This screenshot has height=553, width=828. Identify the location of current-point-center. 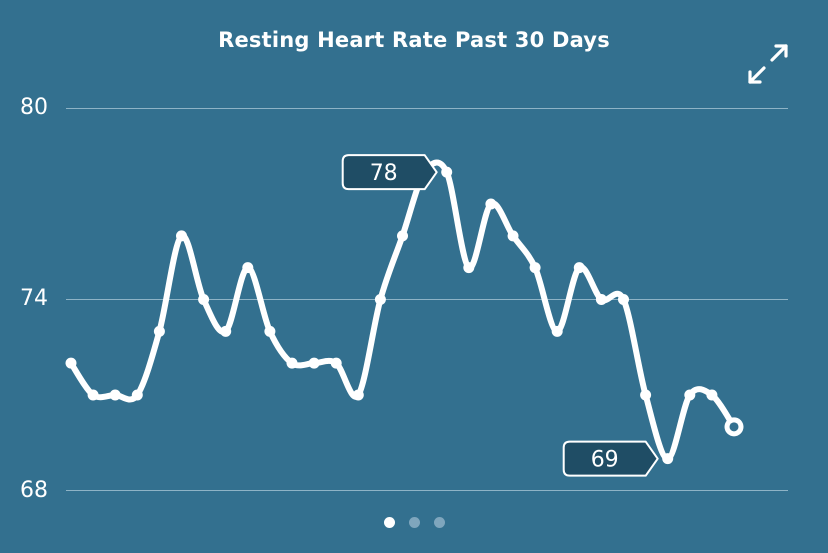
(734, 427).